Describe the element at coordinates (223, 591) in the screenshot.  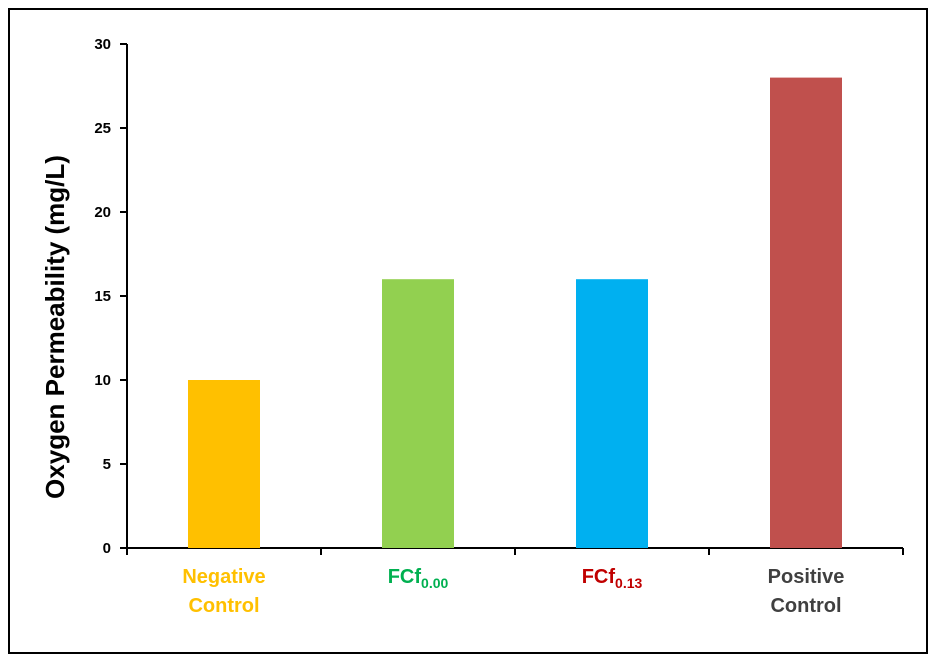
I see `category-label-negative-control: Negative Control` at that location.